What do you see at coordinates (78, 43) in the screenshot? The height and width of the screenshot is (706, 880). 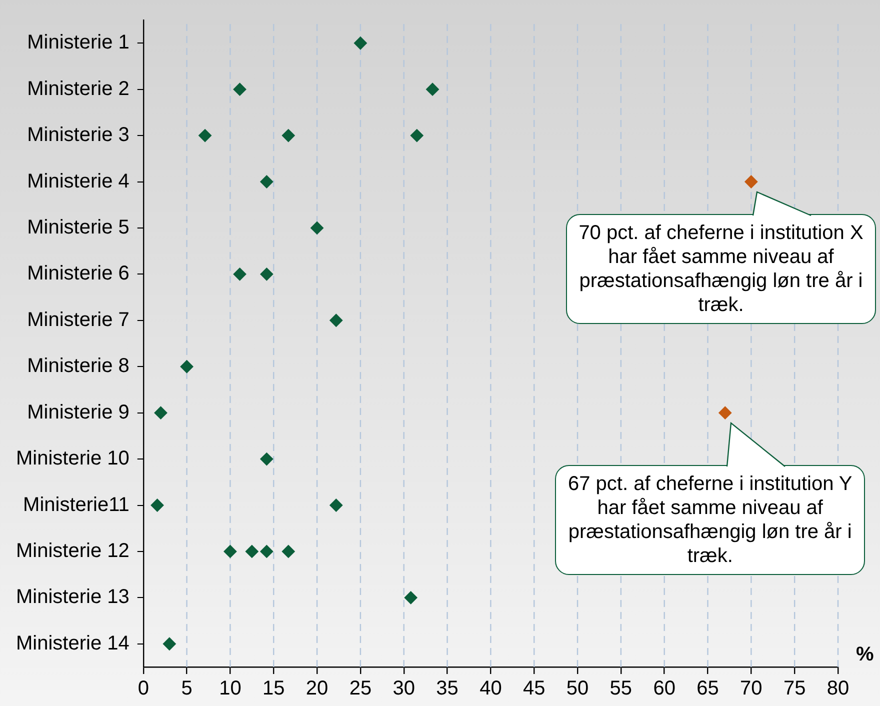 I see `y-tick-label: Ministerie 1` at bounding box center [78, 43].